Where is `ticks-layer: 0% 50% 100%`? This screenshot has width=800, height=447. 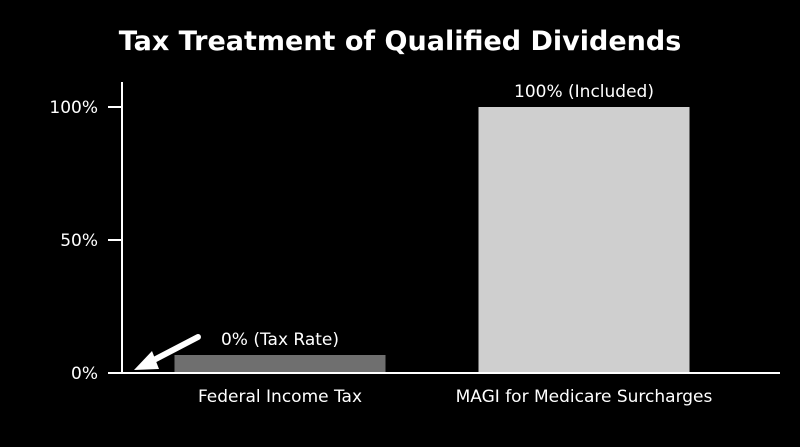 ticks-layer: 0% 50% 100% is located at coordinates (85, 241).